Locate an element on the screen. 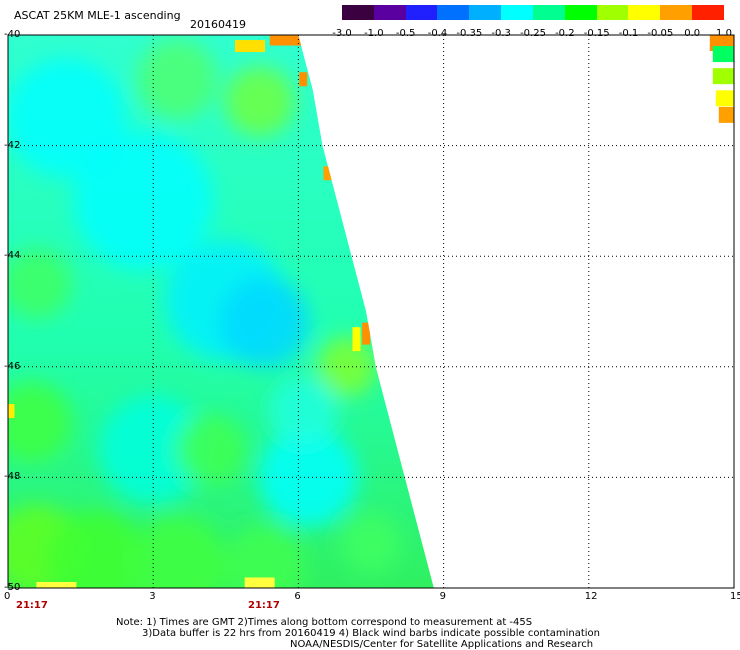 The height and width of the screenshot is (650, 740). colorbar-tick-label: -0.25 is located at coordinates (533, 33).